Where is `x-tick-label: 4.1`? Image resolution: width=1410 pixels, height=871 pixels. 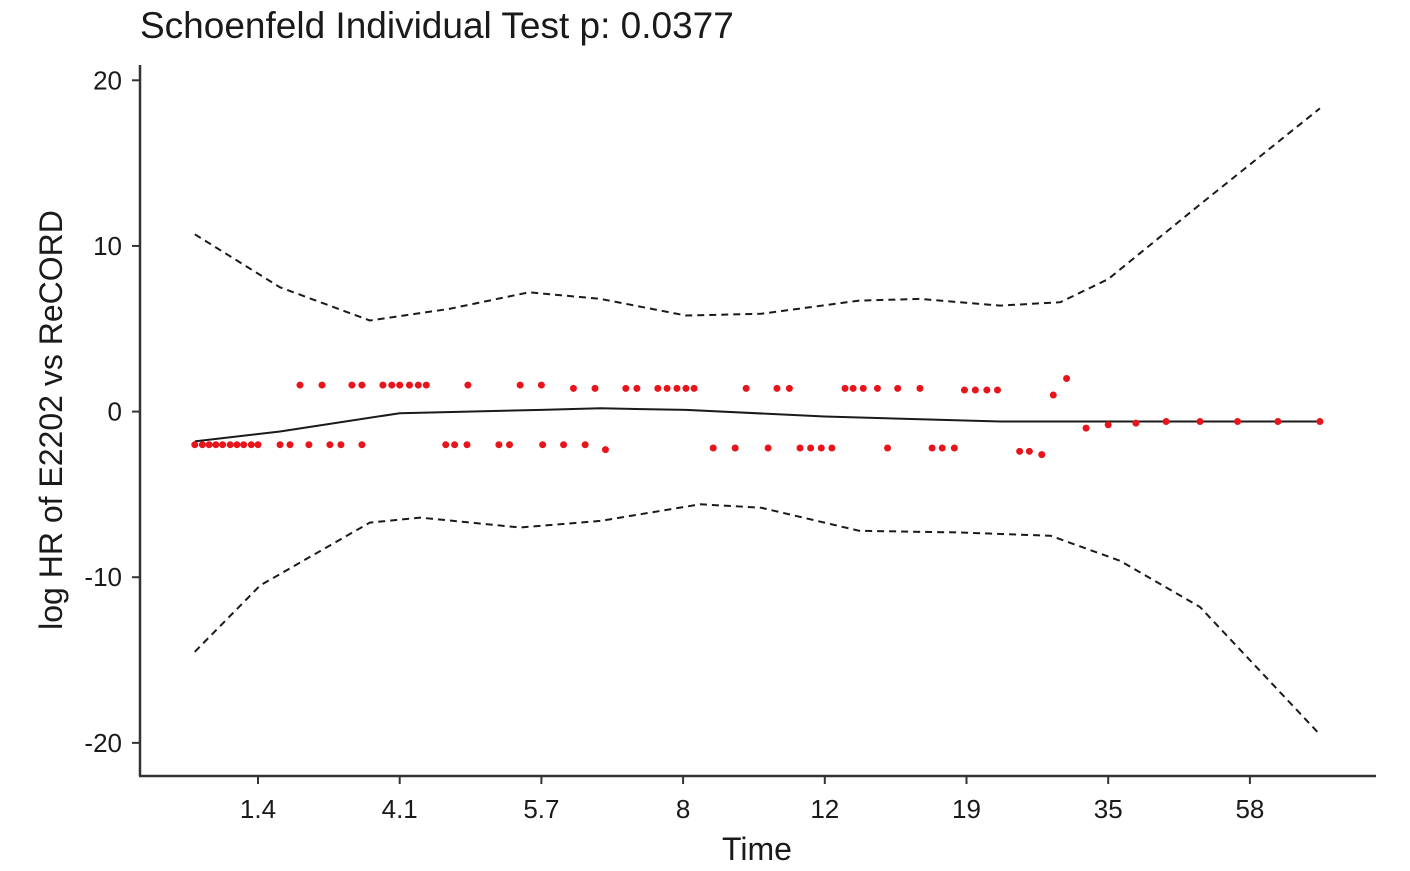 x-tick-label: 4.1 is located at coordinates (400, 809).